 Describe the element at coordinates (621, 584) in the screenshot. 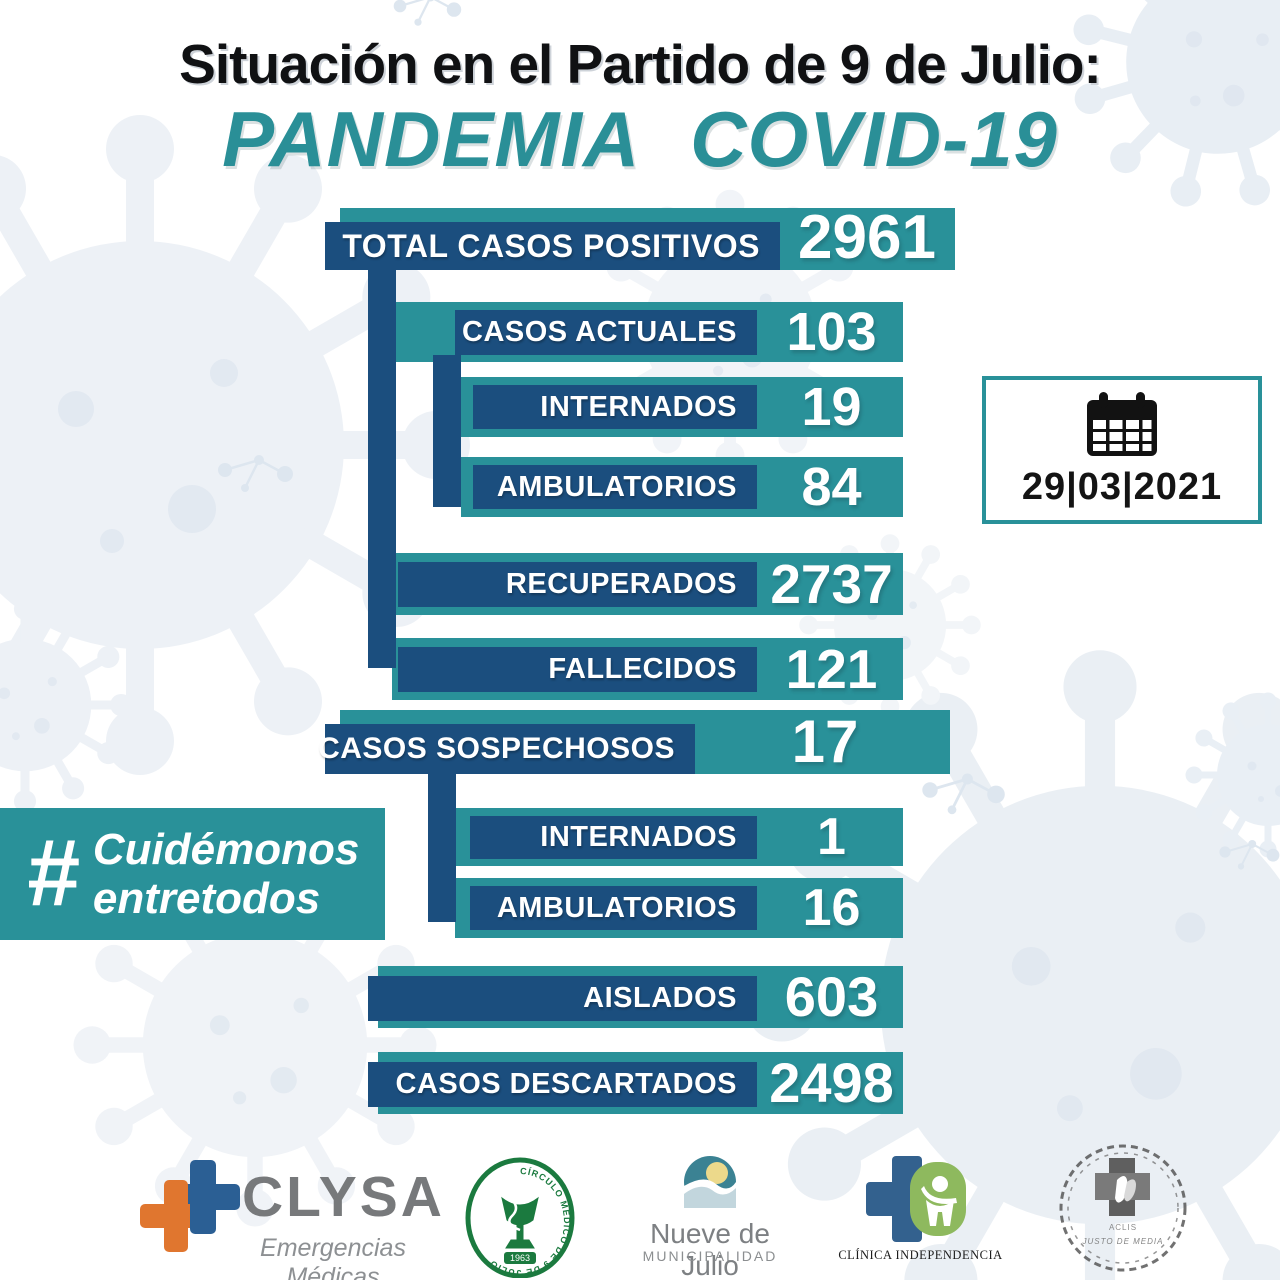

I see `label-text: RECUPERADOS` at that location.